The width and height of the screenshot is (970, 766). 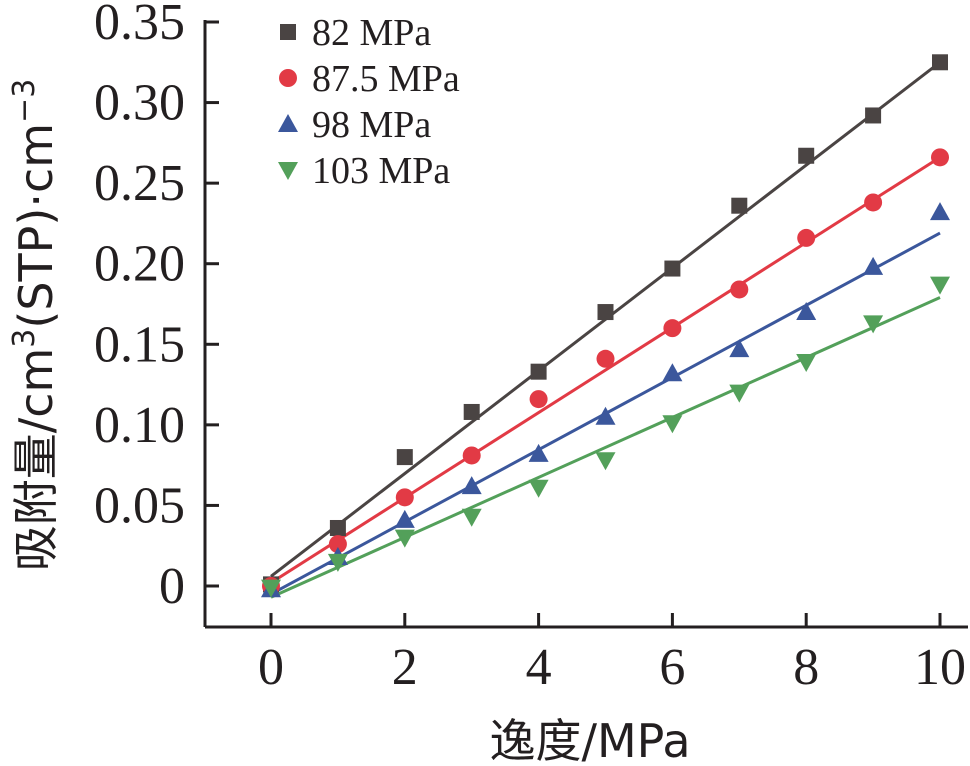 I want to click on legend-label-87-5-mpa: 87.5 MPa, so click(x=386, y=79).